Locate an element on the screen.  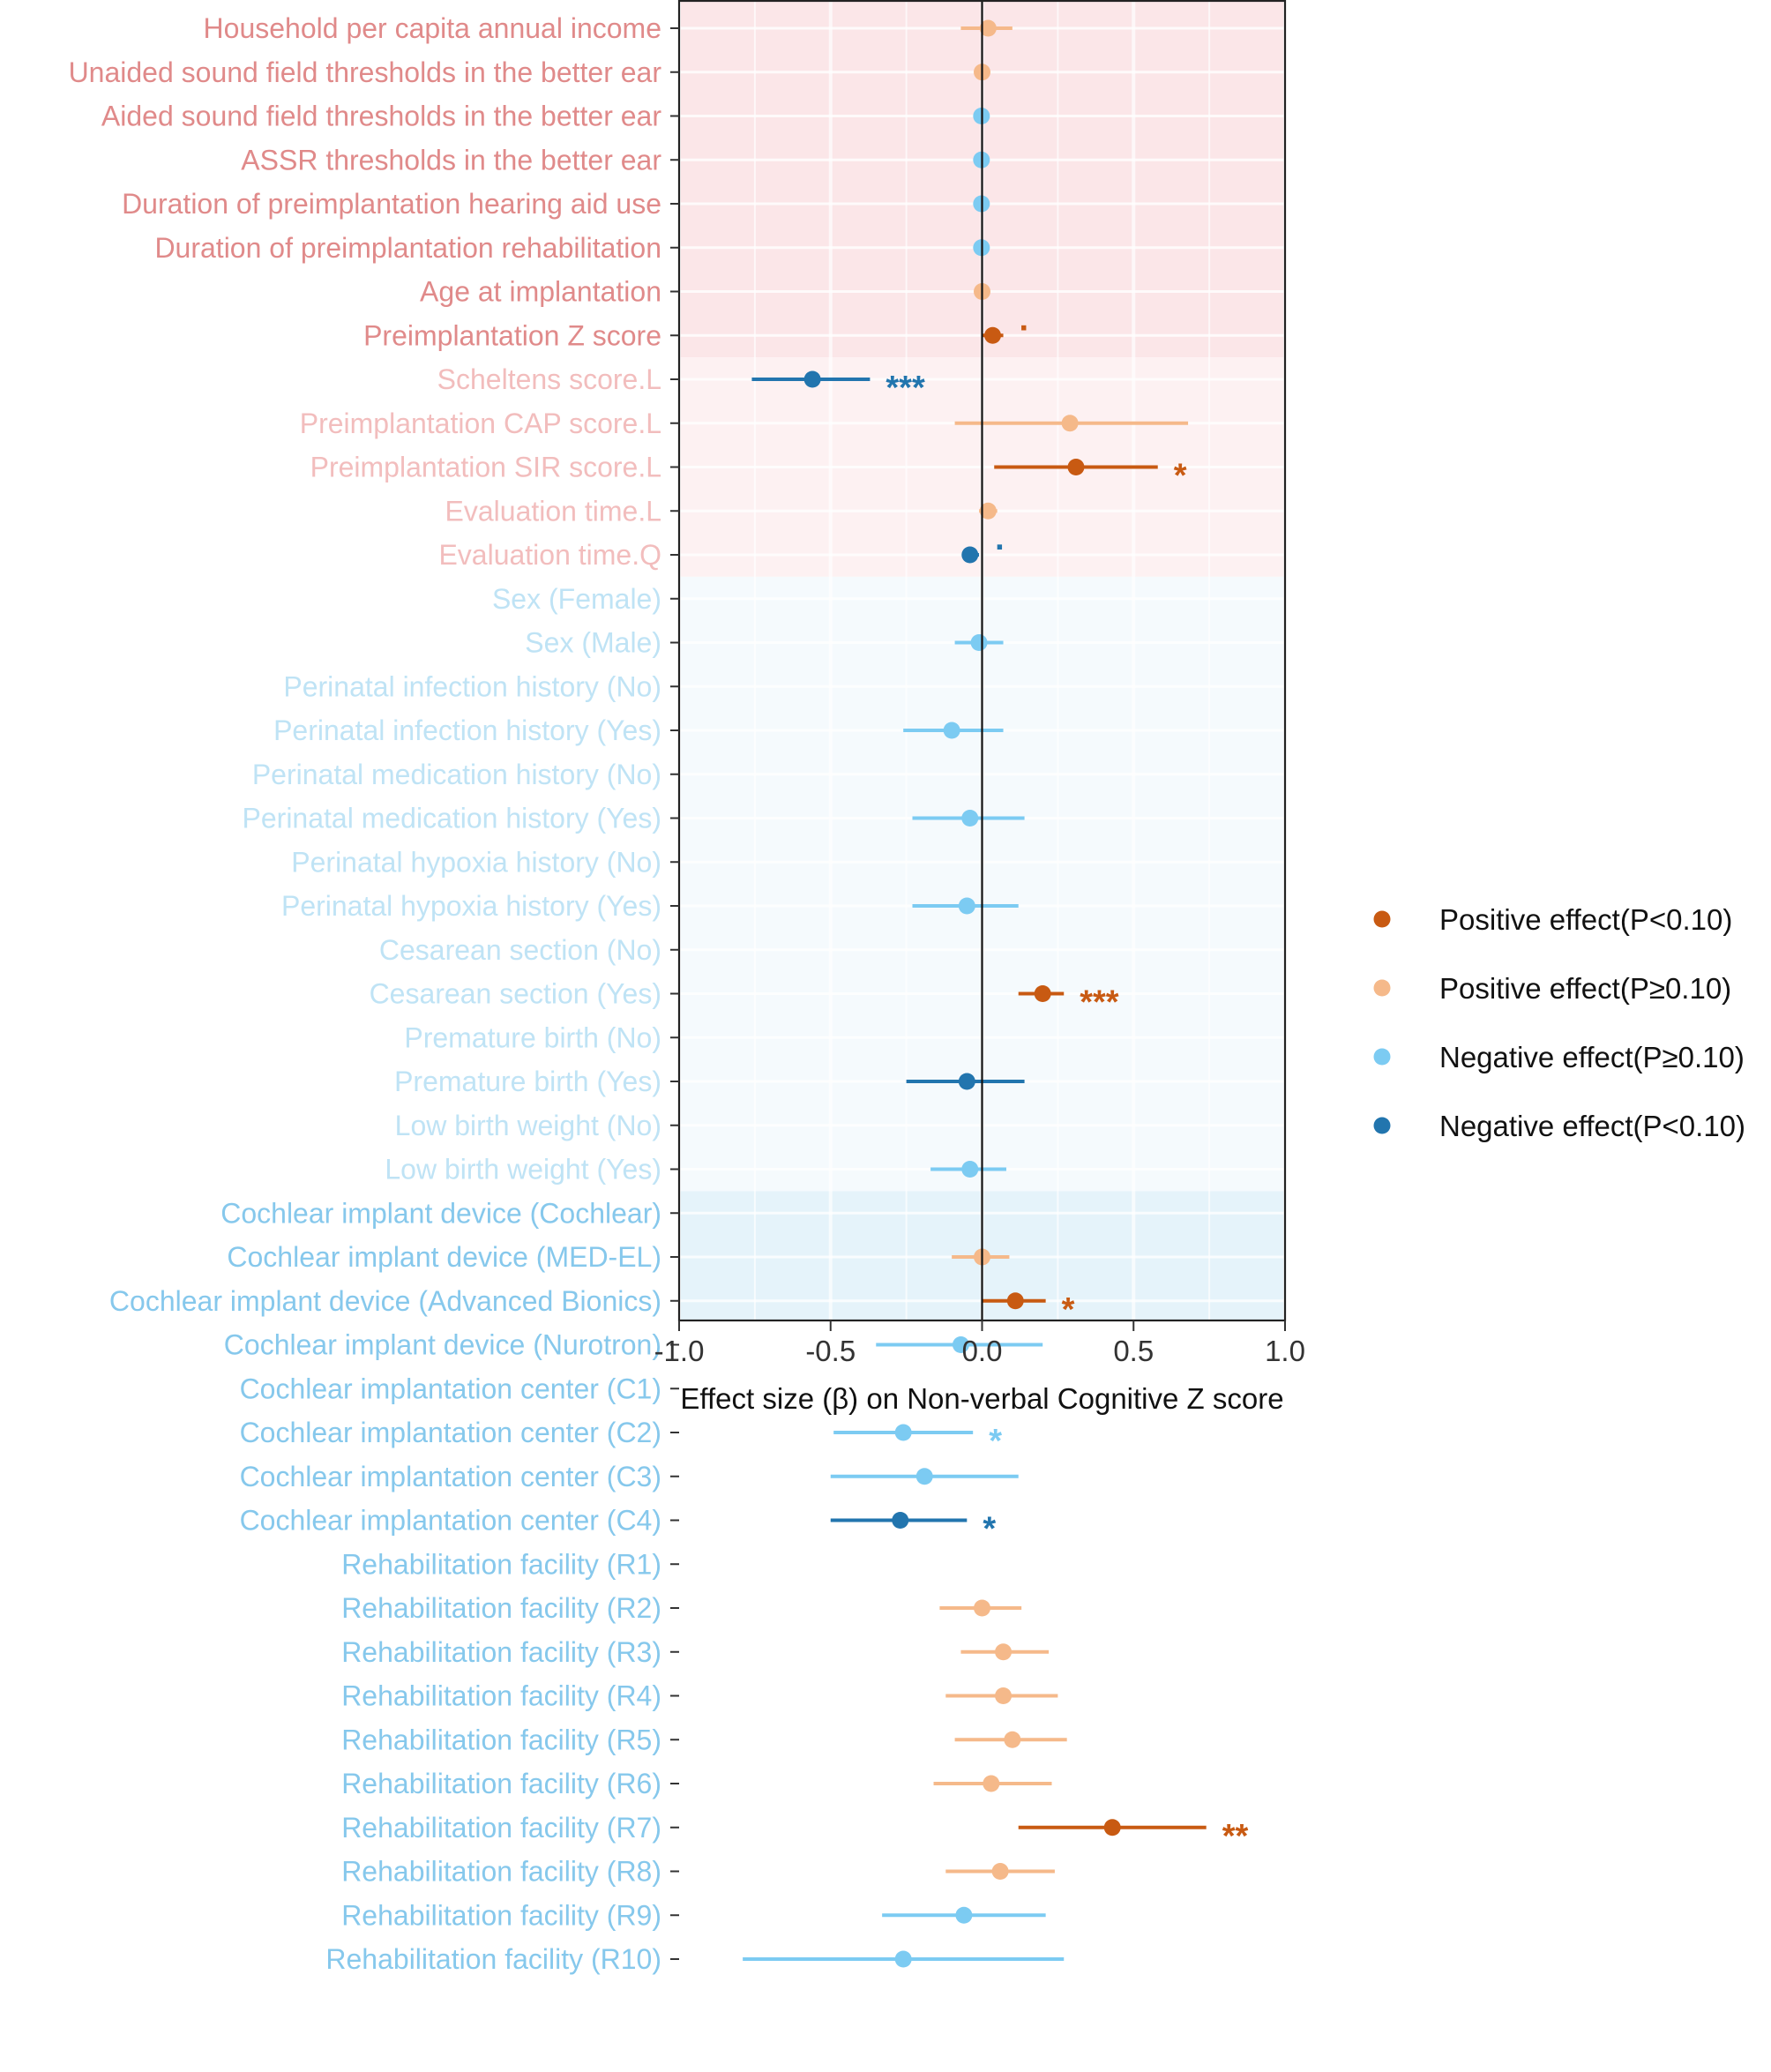
row-label: Cochlear implantation center (C1) is located at coordinates (450, 1388).